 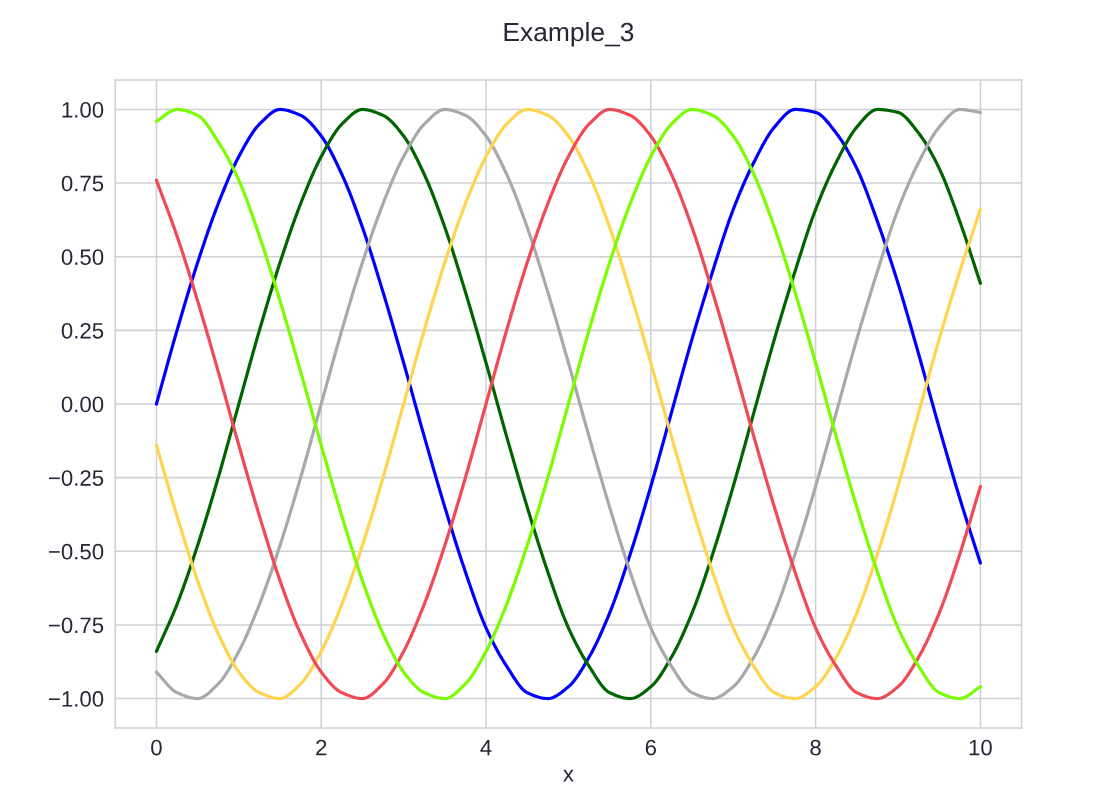 What do you see at coordinates (980, 747) in the screenshot?
I see `x-tick-label: 10` at bounding box center [980, 747].